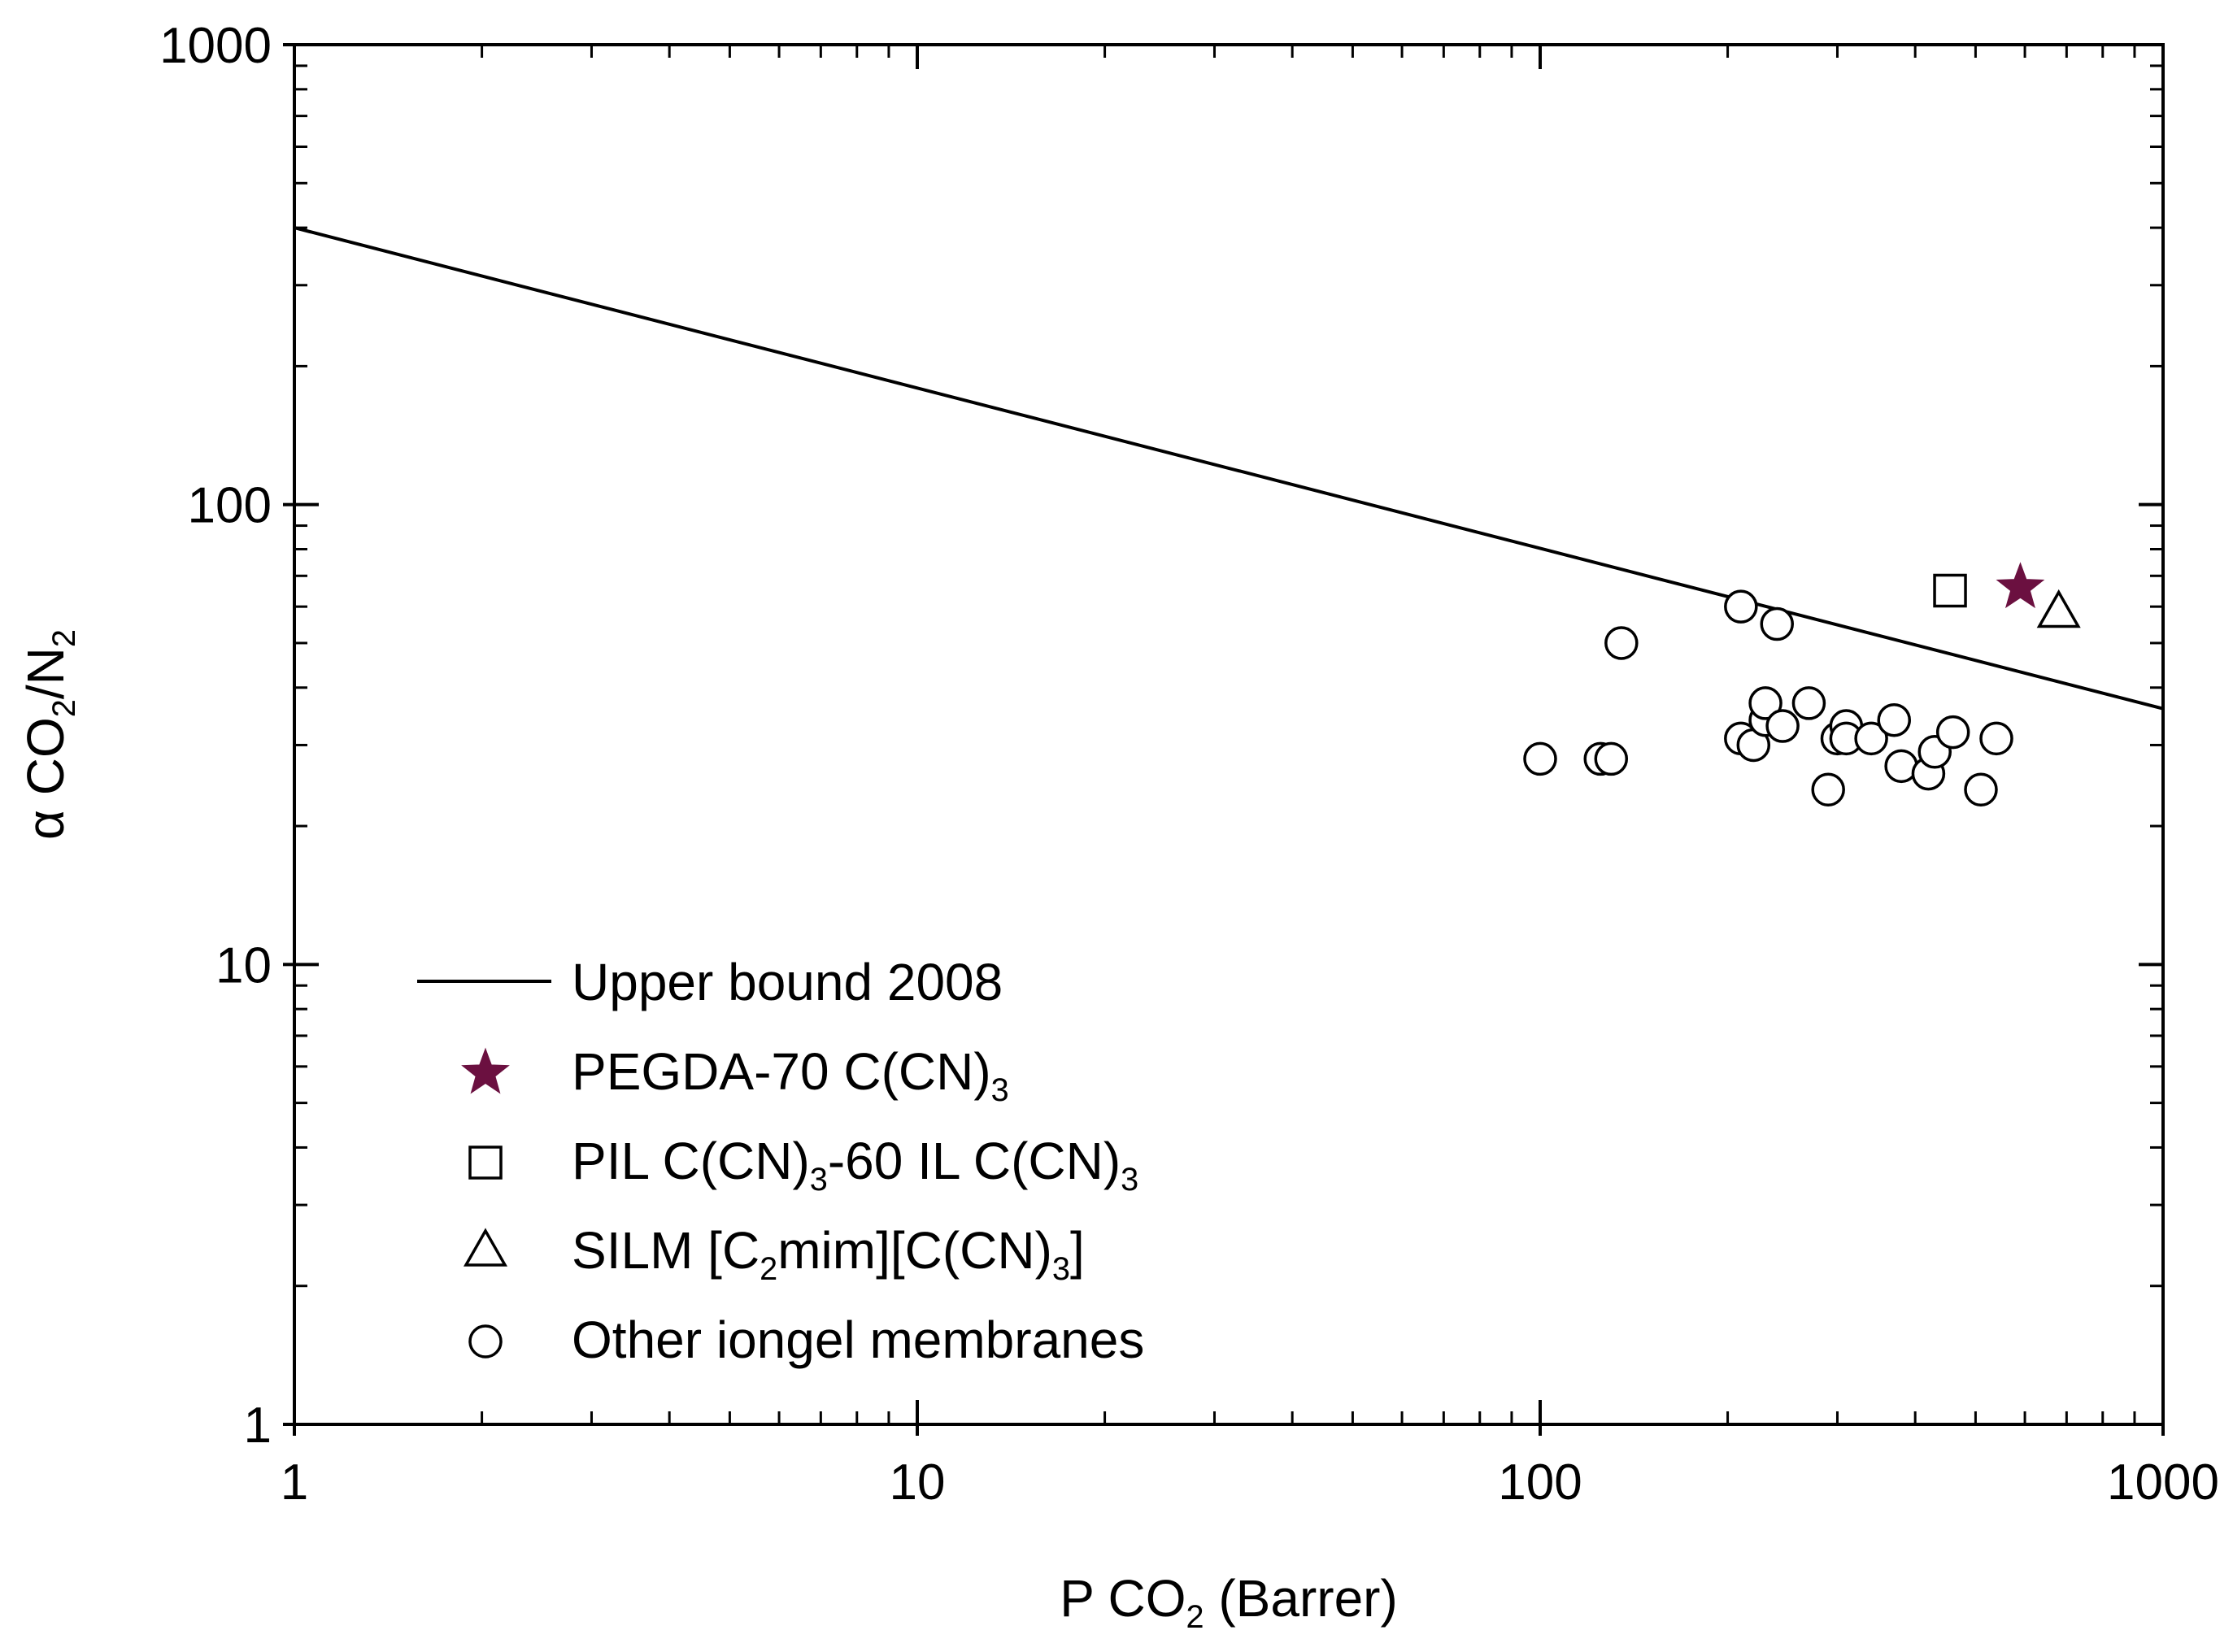 This screenshot has width=2233, height=1652. I want to click on x-tick-label: 1, so click(295, 1482).